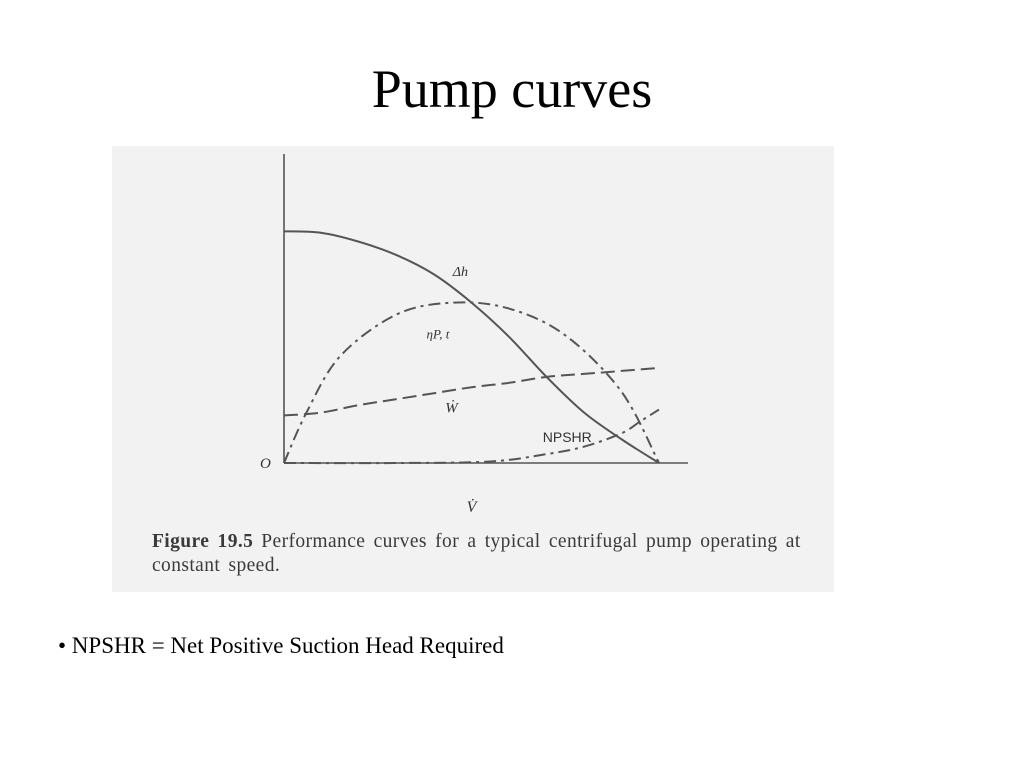  I want to click on chart-labels: Δh ηP, t Ẇ NPSHR O V̇, so click(426, 390).